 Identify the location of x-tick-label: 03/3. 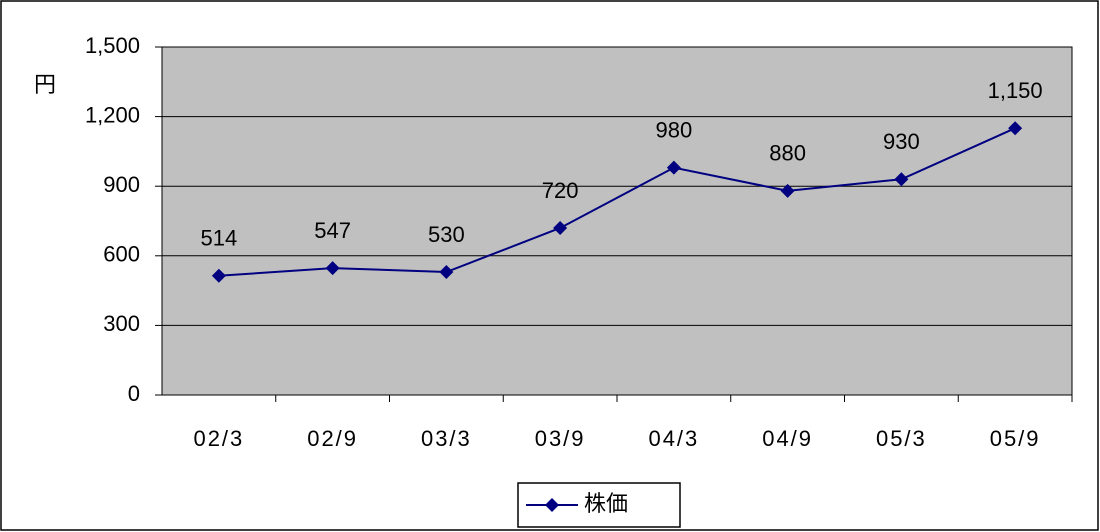
(446, 438).